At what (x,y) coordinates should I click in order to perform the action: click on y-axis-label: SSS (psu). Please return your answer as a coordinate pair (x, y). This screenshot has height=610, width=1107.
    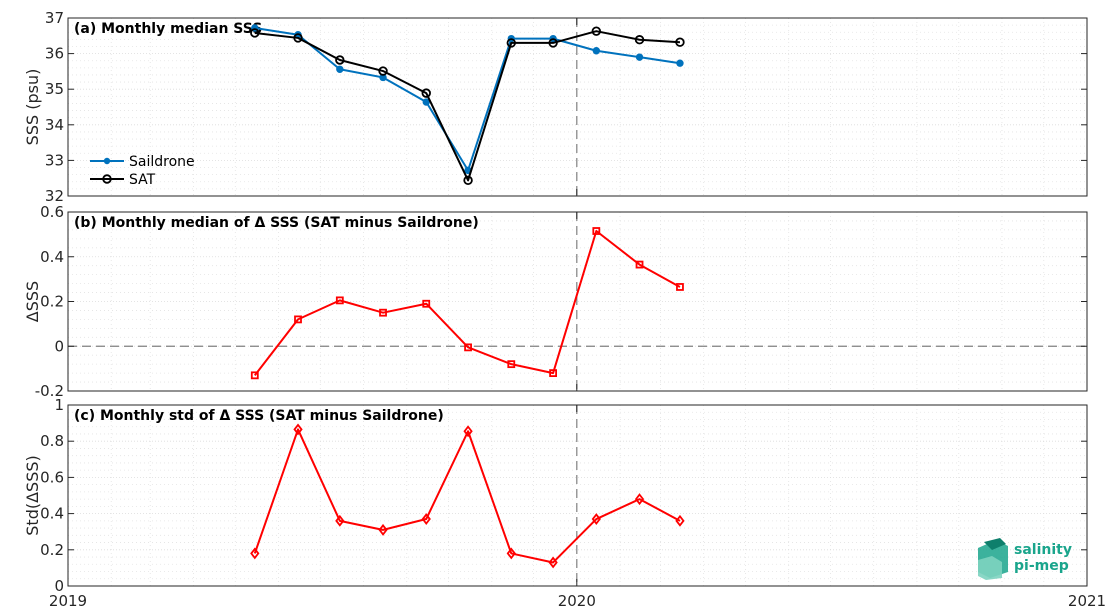
    Looking at the image, I should click on (32, 107).